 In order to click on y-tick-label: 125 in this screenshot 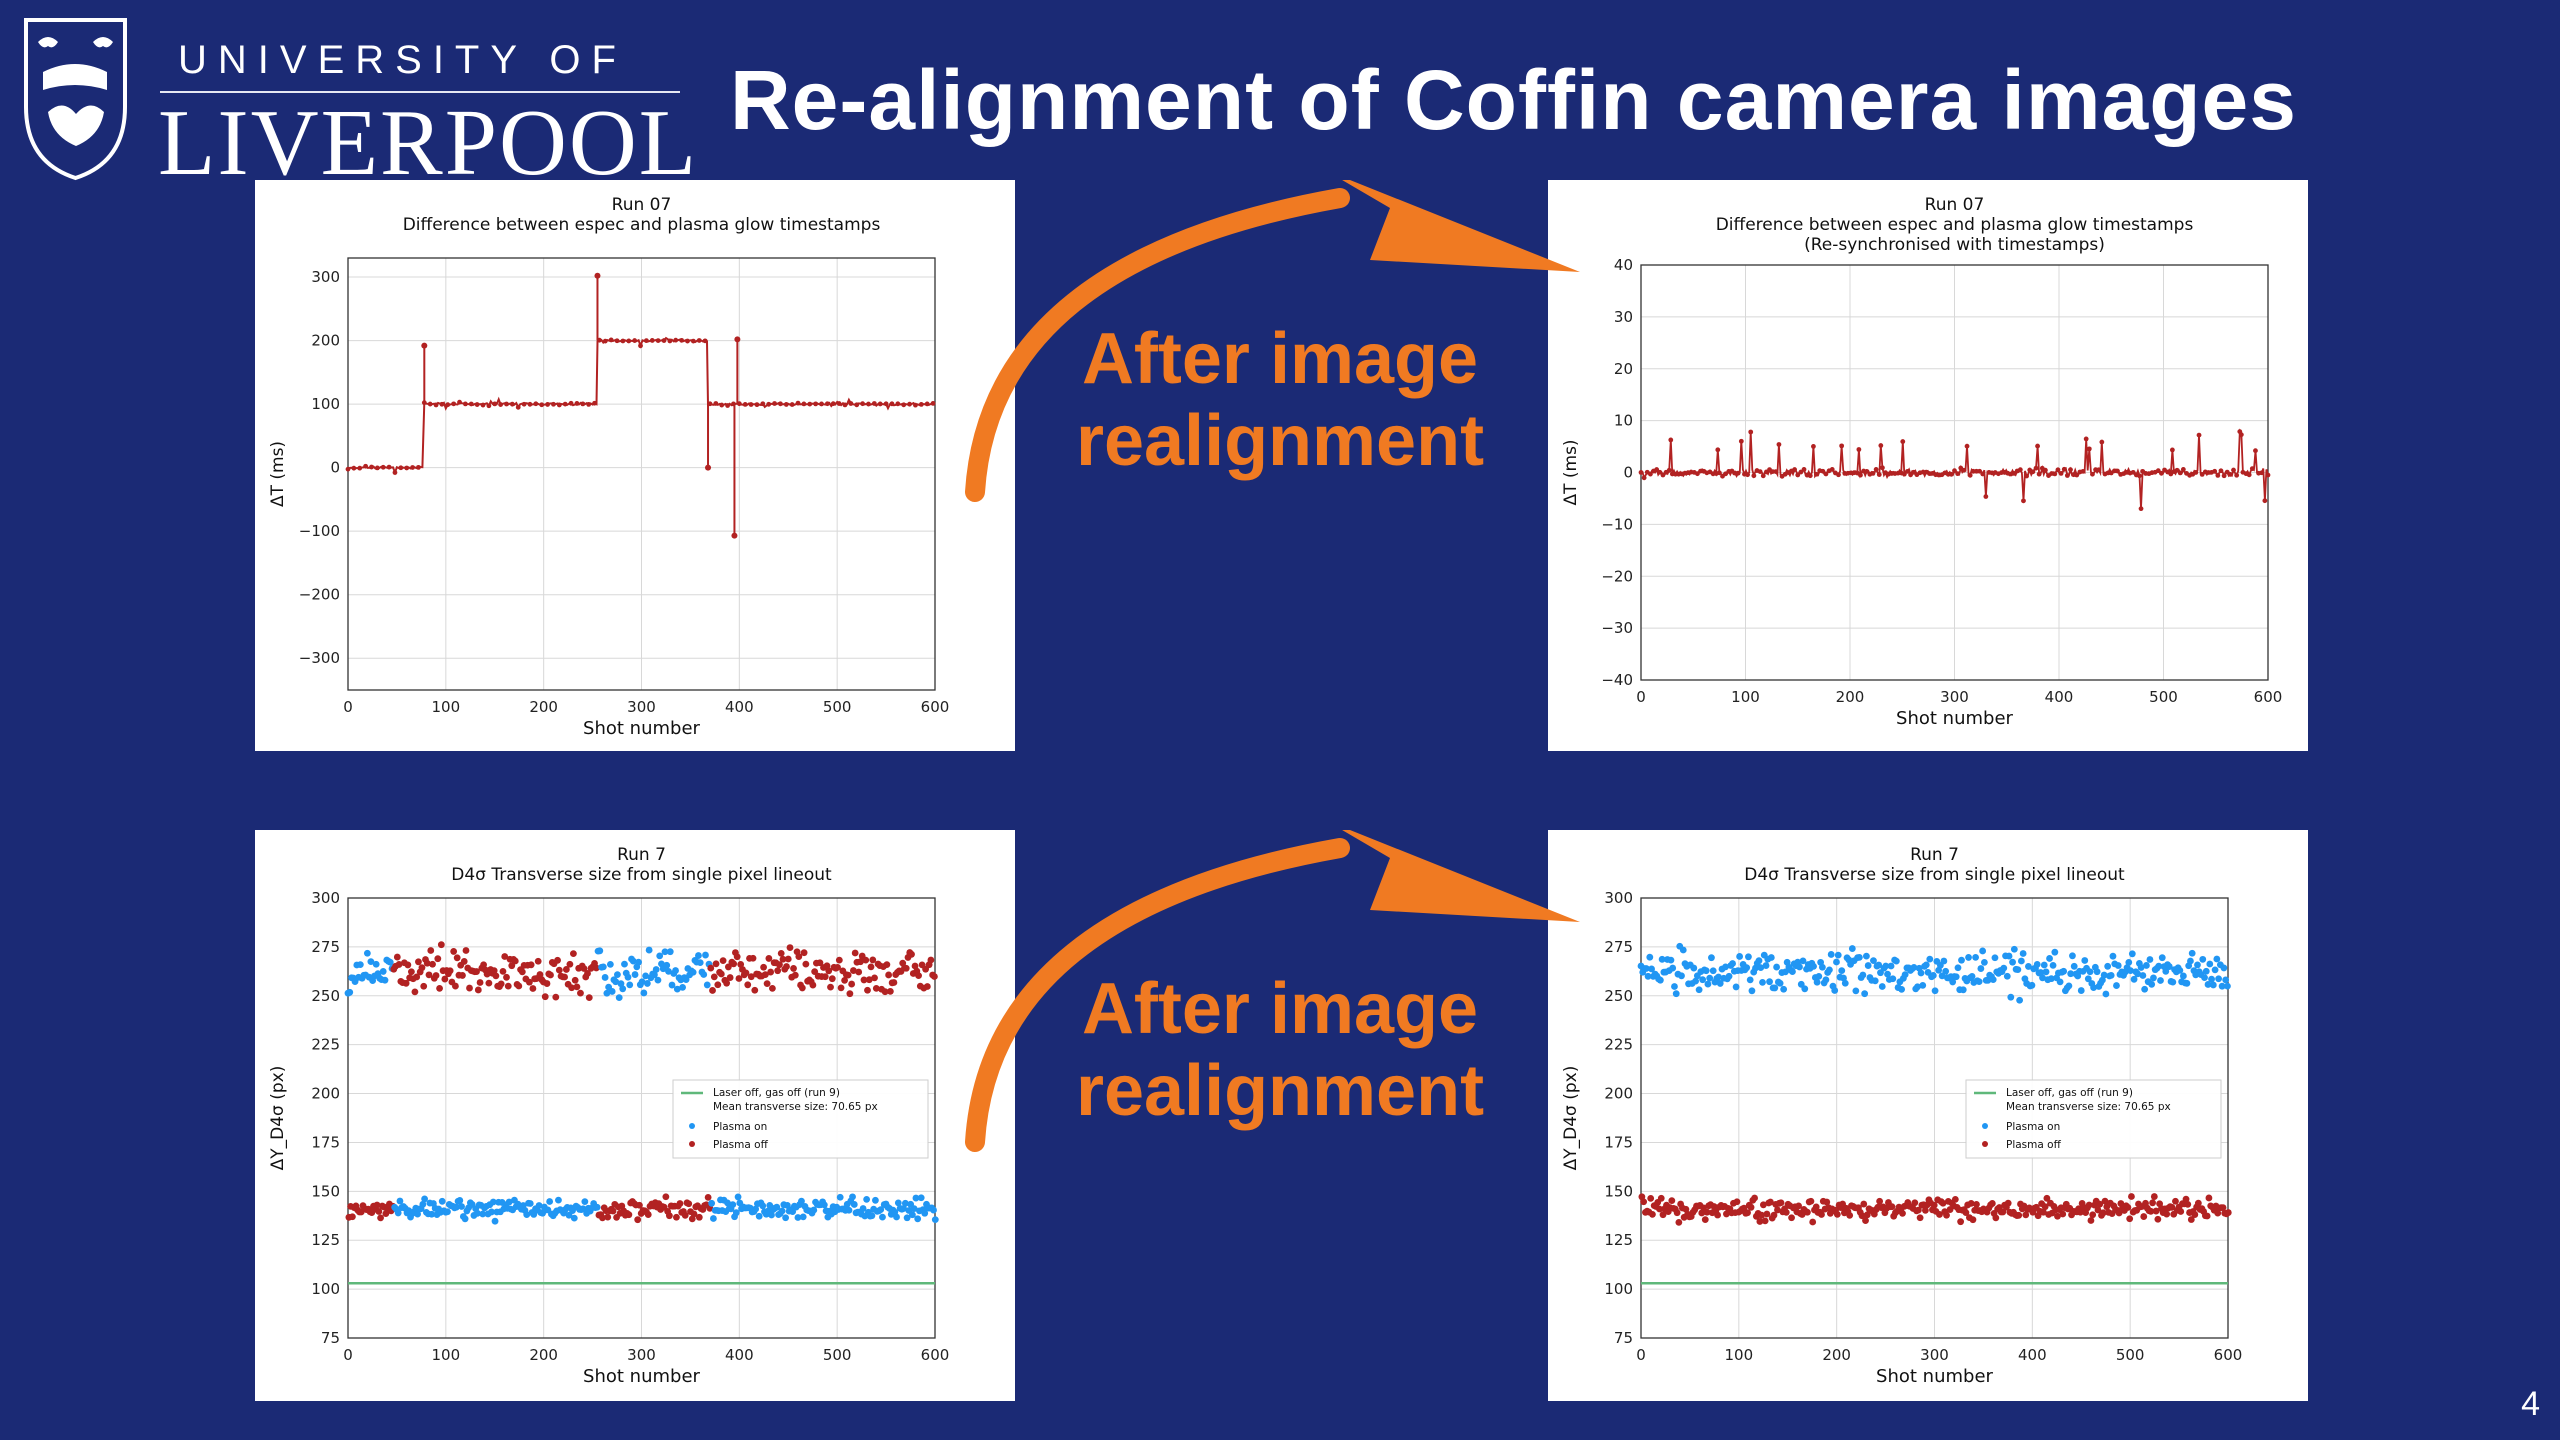, I will do `click(1618, 1240)`.